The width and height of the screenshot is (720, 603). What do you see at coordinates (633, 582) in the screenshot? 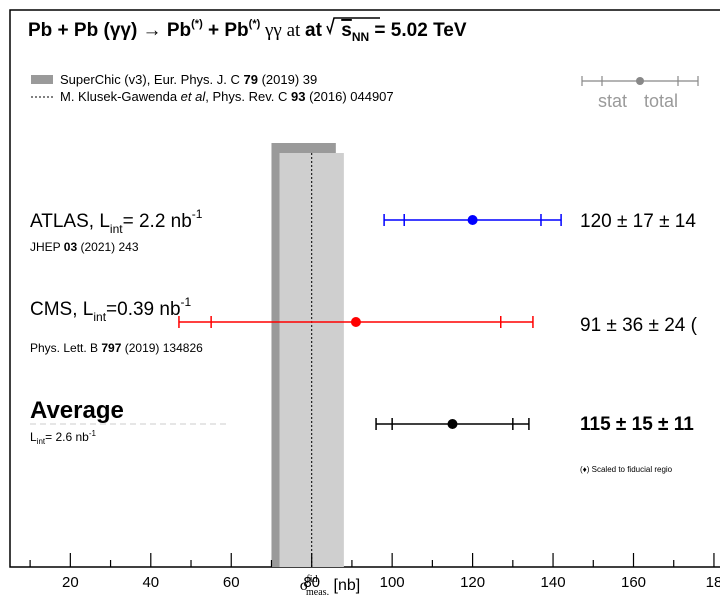
I see `x-tick-label: 160` at bounding box center [633, 582].